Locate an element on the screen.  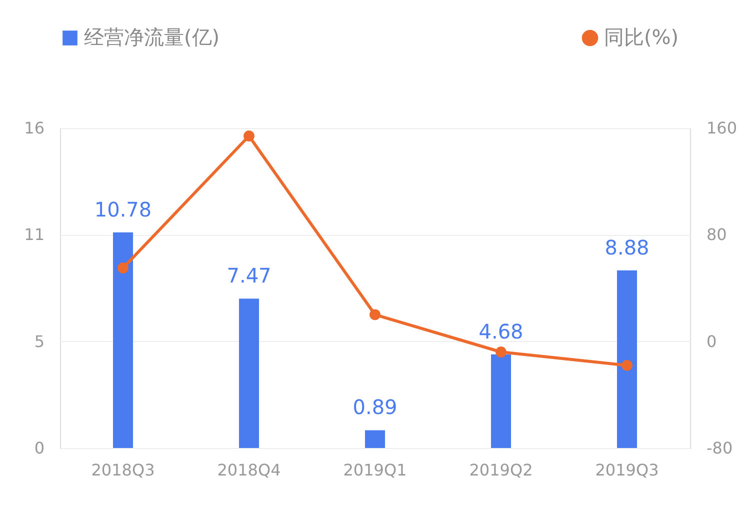
data-label: 10.78 is located at coordinates (123, 209).